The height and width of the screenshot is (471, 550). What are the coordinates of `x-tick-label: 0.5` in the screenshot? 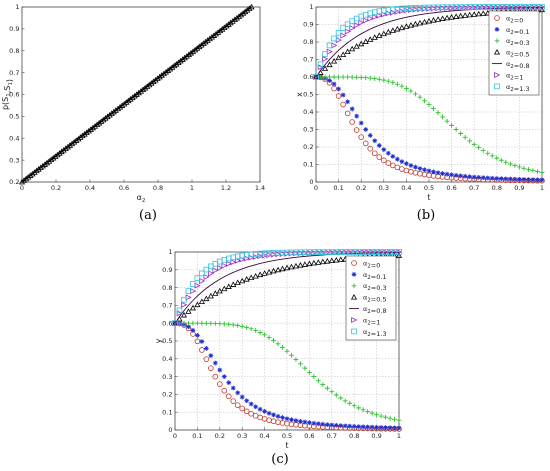 It's located at (429, 188).